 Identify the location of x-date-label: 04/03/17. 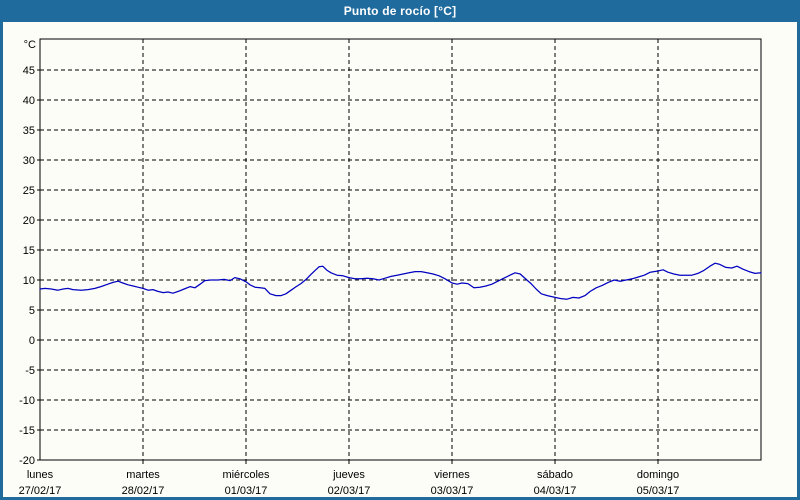
(555, 491).